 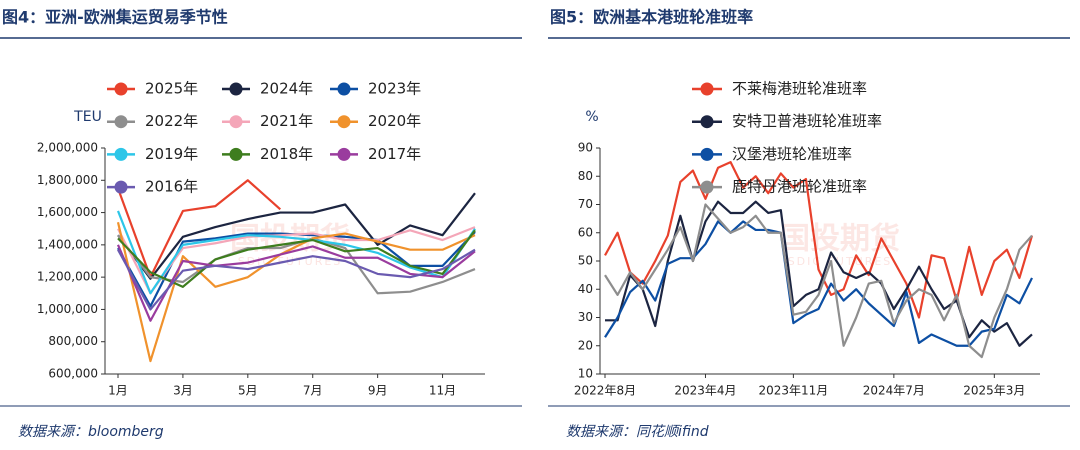 I want to click on legend-label: 汉堡港班轮准班率, so click(x=792, y=154).